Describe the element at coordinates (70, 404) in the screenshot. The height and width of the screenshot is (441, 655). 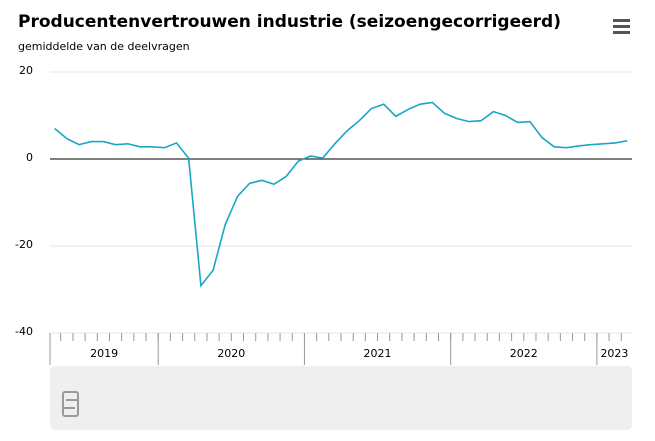
I see `logo` at that location.